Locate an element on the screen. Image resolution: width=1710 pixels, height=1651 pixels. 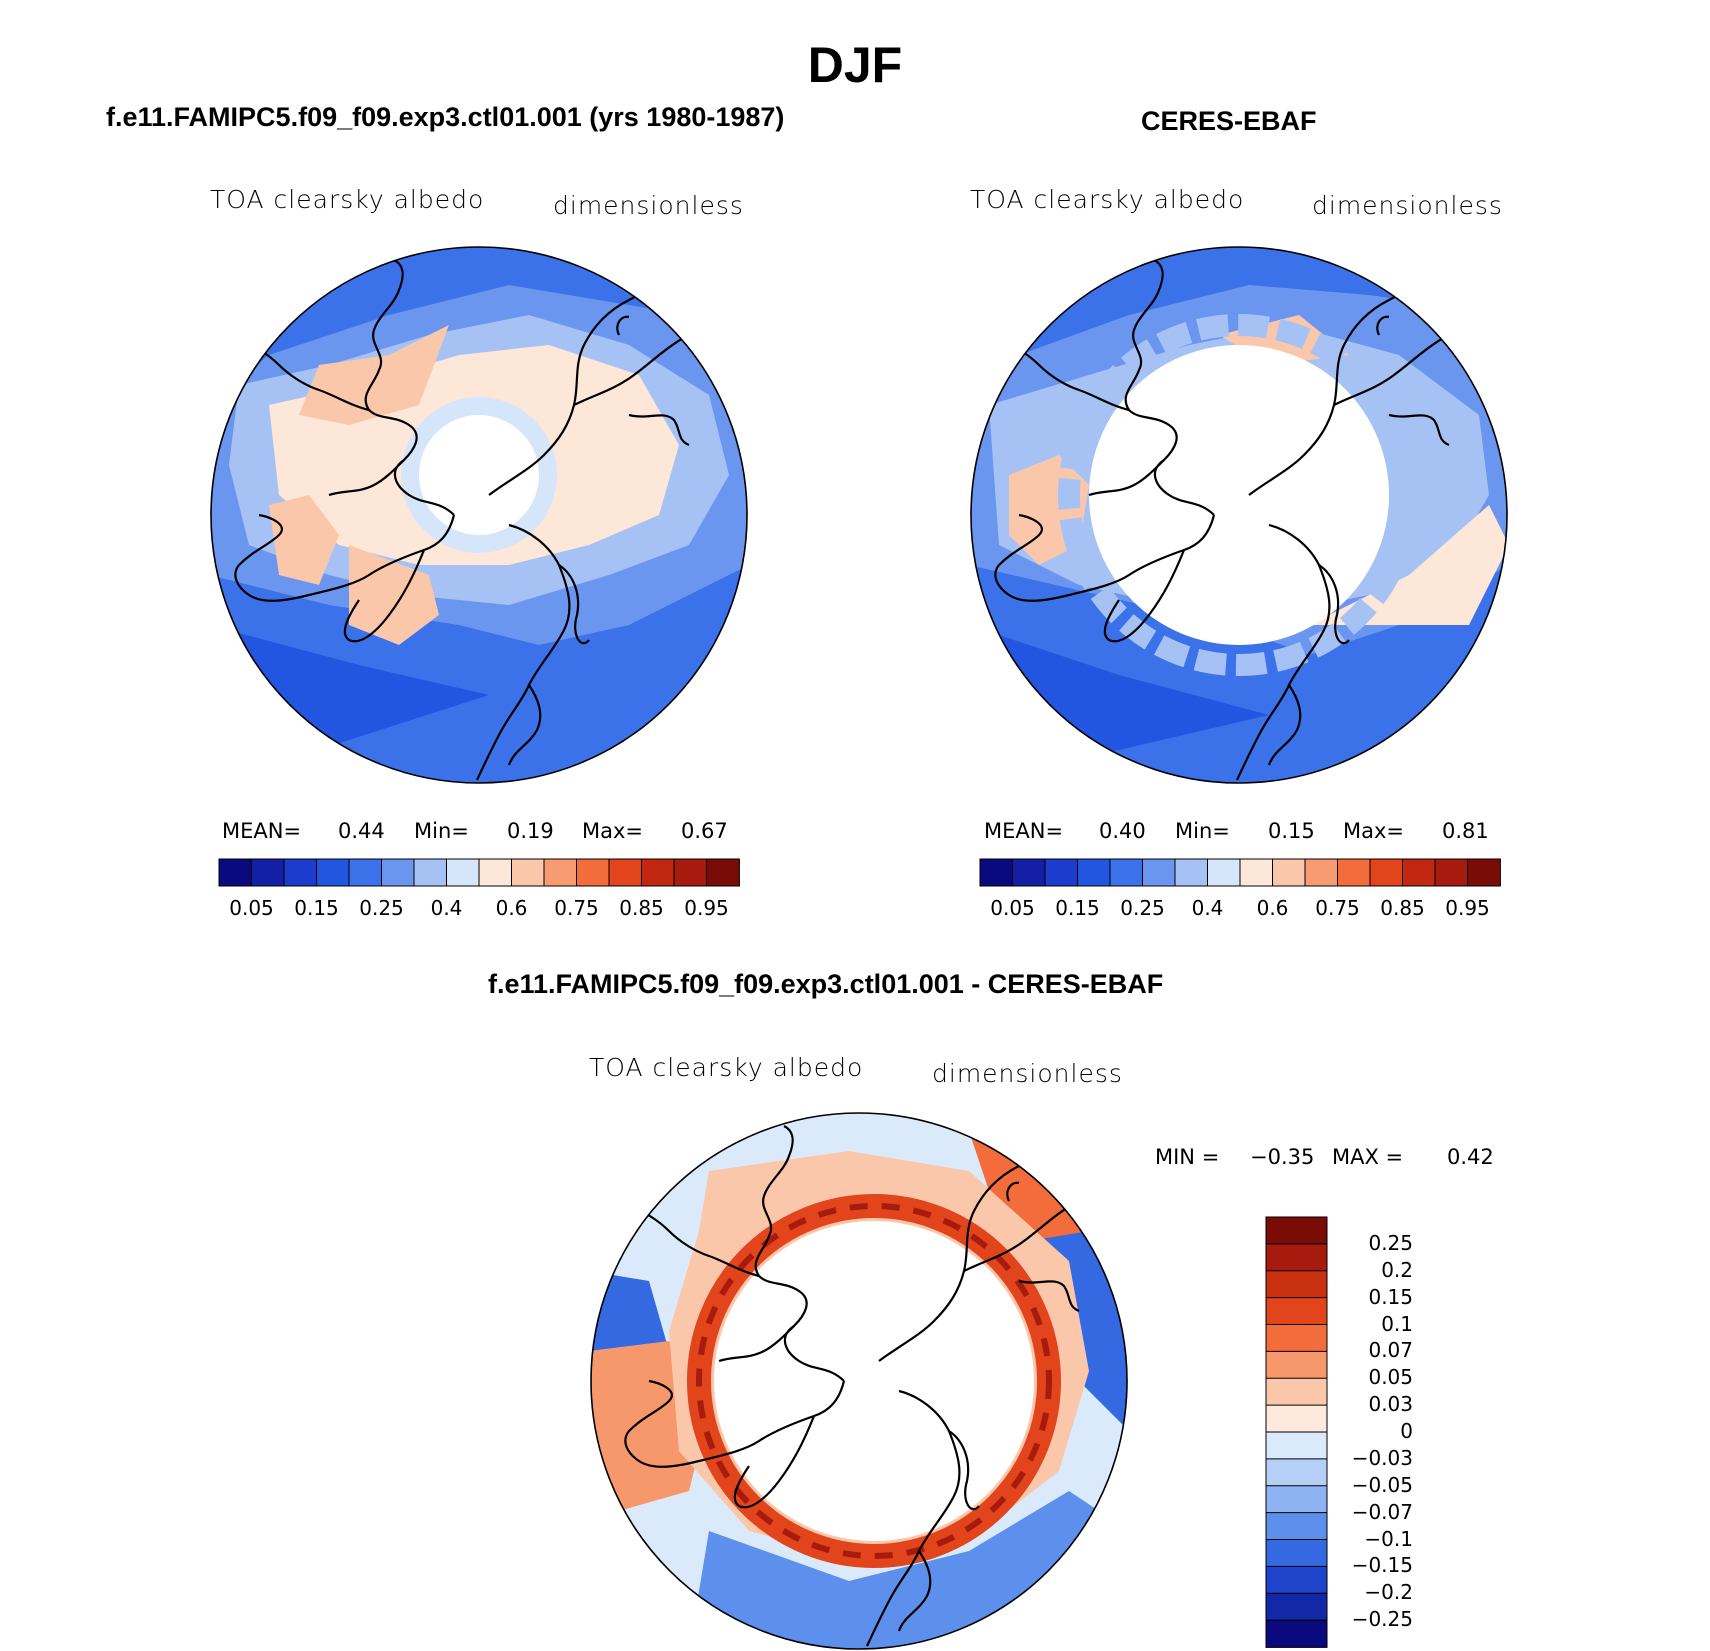
model-min-label: Min= is located at coordinates (441, 831).